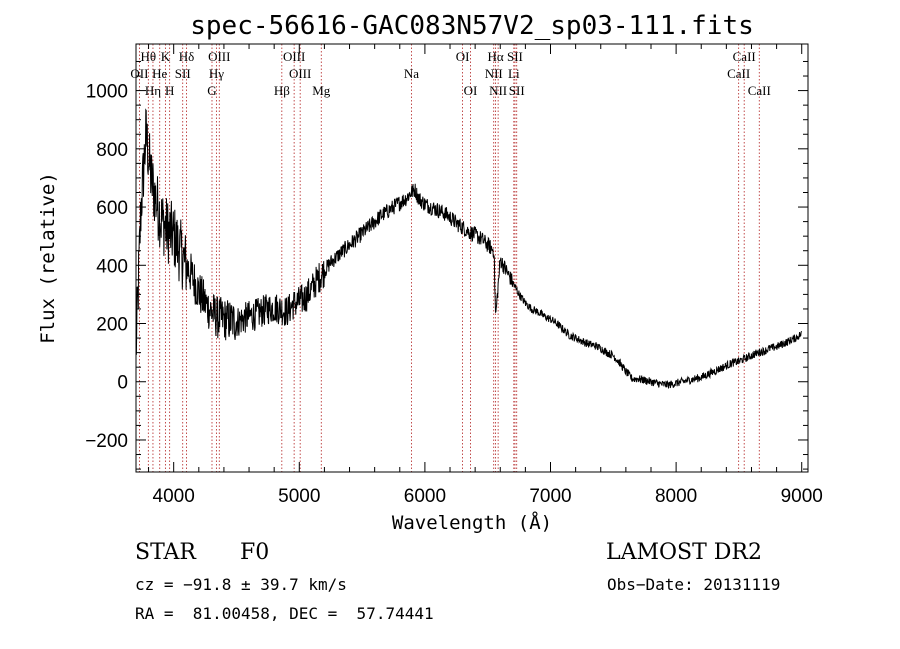  What do you see at coordinates (174, 496) in the screenshot?
I see `x-tick-label-0: 4000` at bounding box center [174, 496].